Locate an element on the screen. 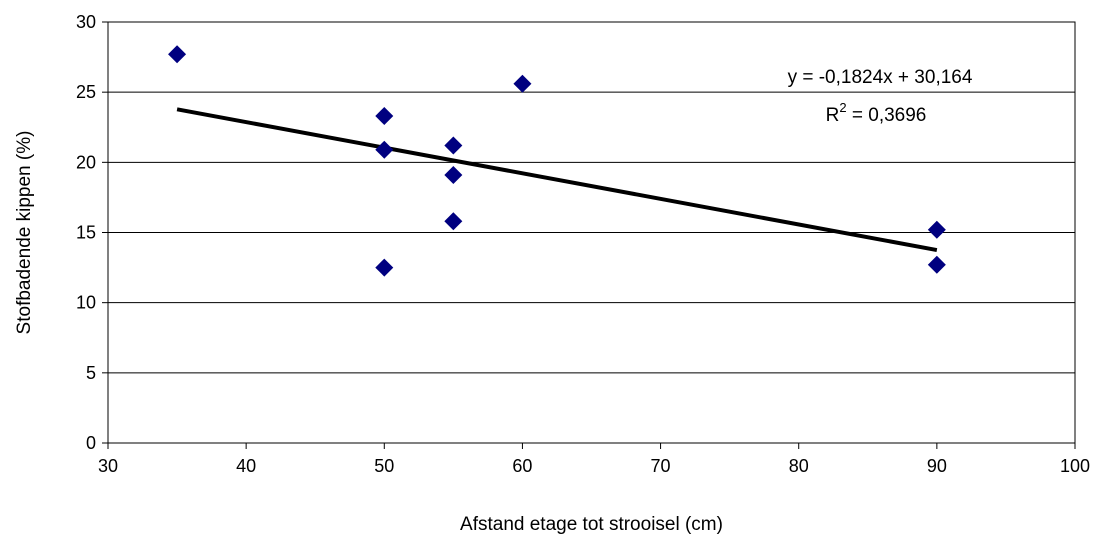 This screenshot has width=1101, height=540. x-tick-label: 80 is located at coordinates (799, 466).